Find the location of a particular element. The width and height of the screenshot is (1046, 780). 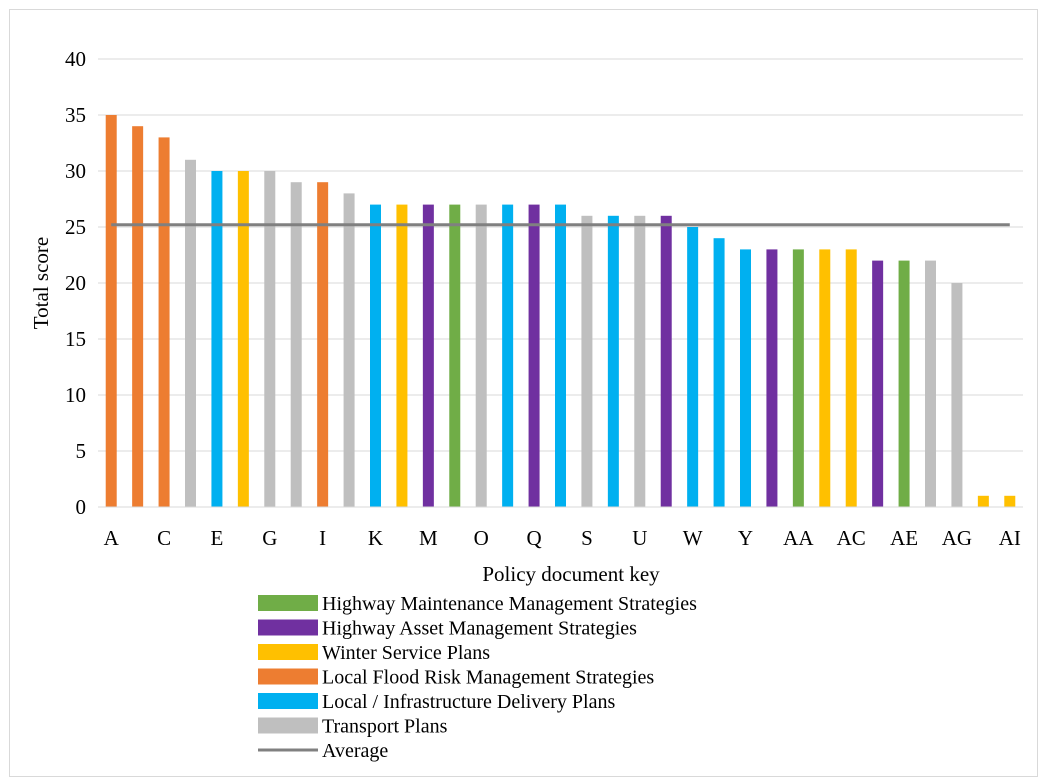

y-tick-label: 0 is located at coordinates (81, 507).